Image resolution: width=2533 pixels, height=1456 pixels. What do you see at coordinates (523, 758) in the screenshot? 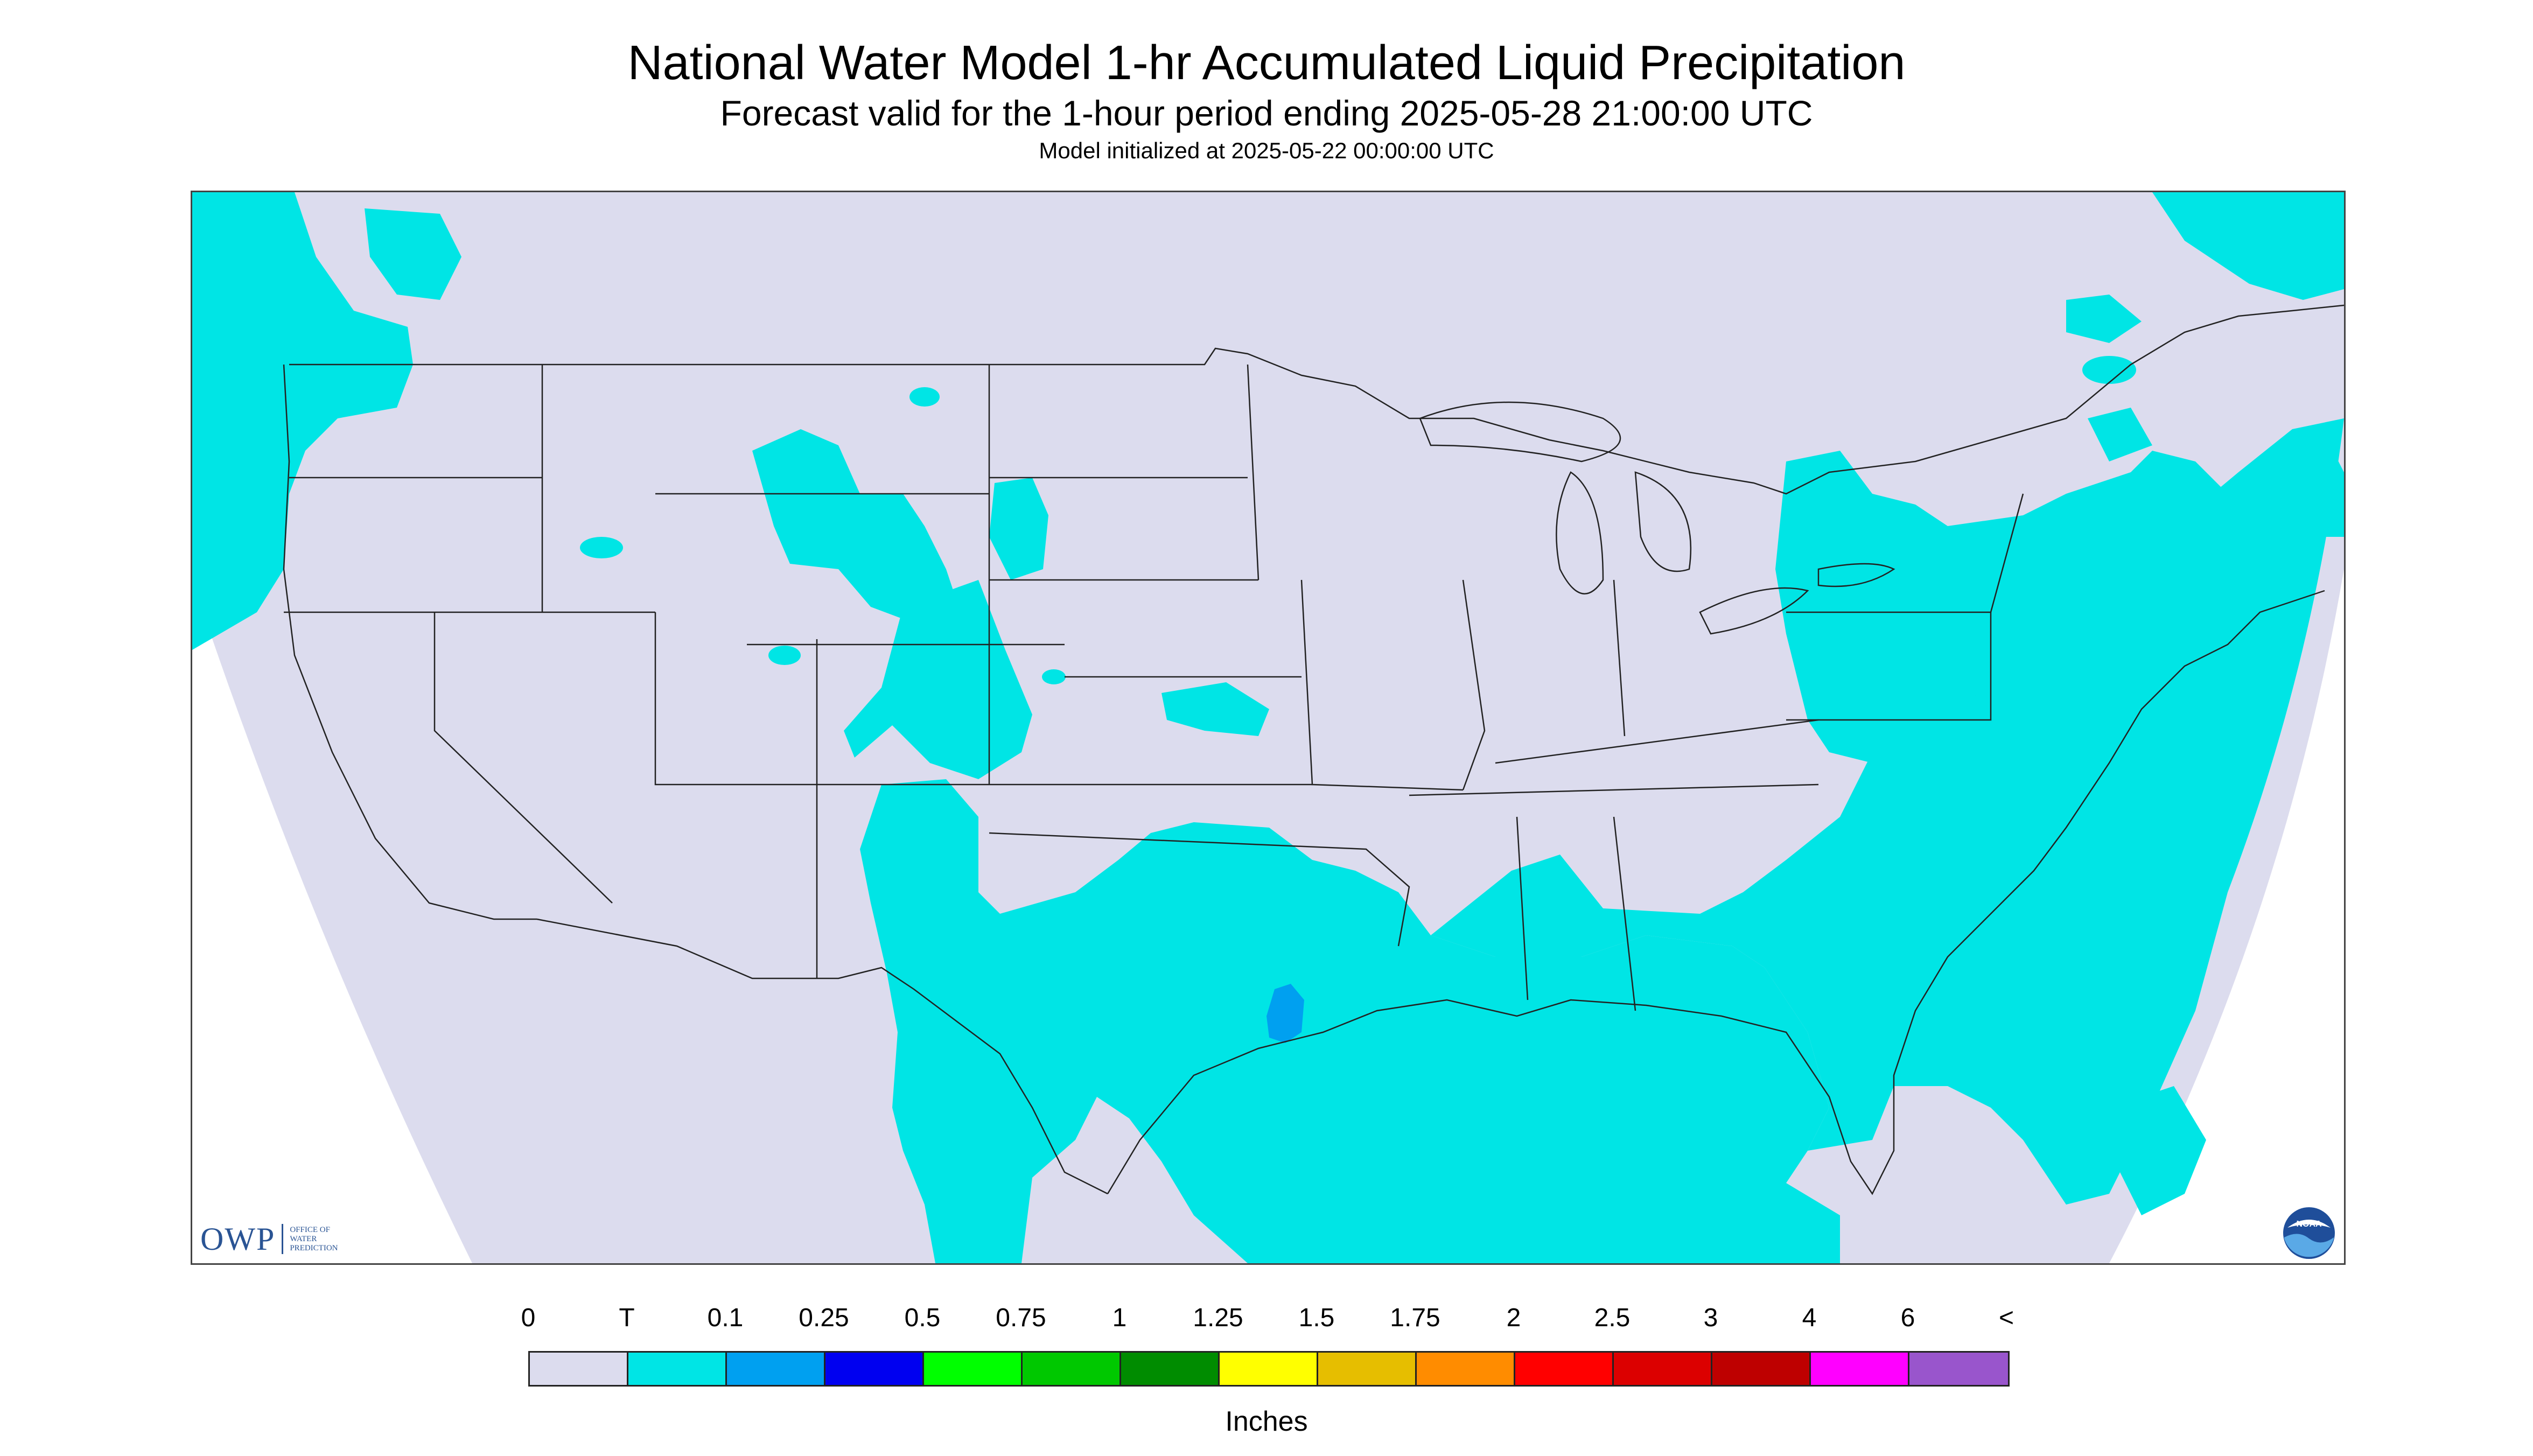
I see `state-line-nv` at bounding box center [523, 758].